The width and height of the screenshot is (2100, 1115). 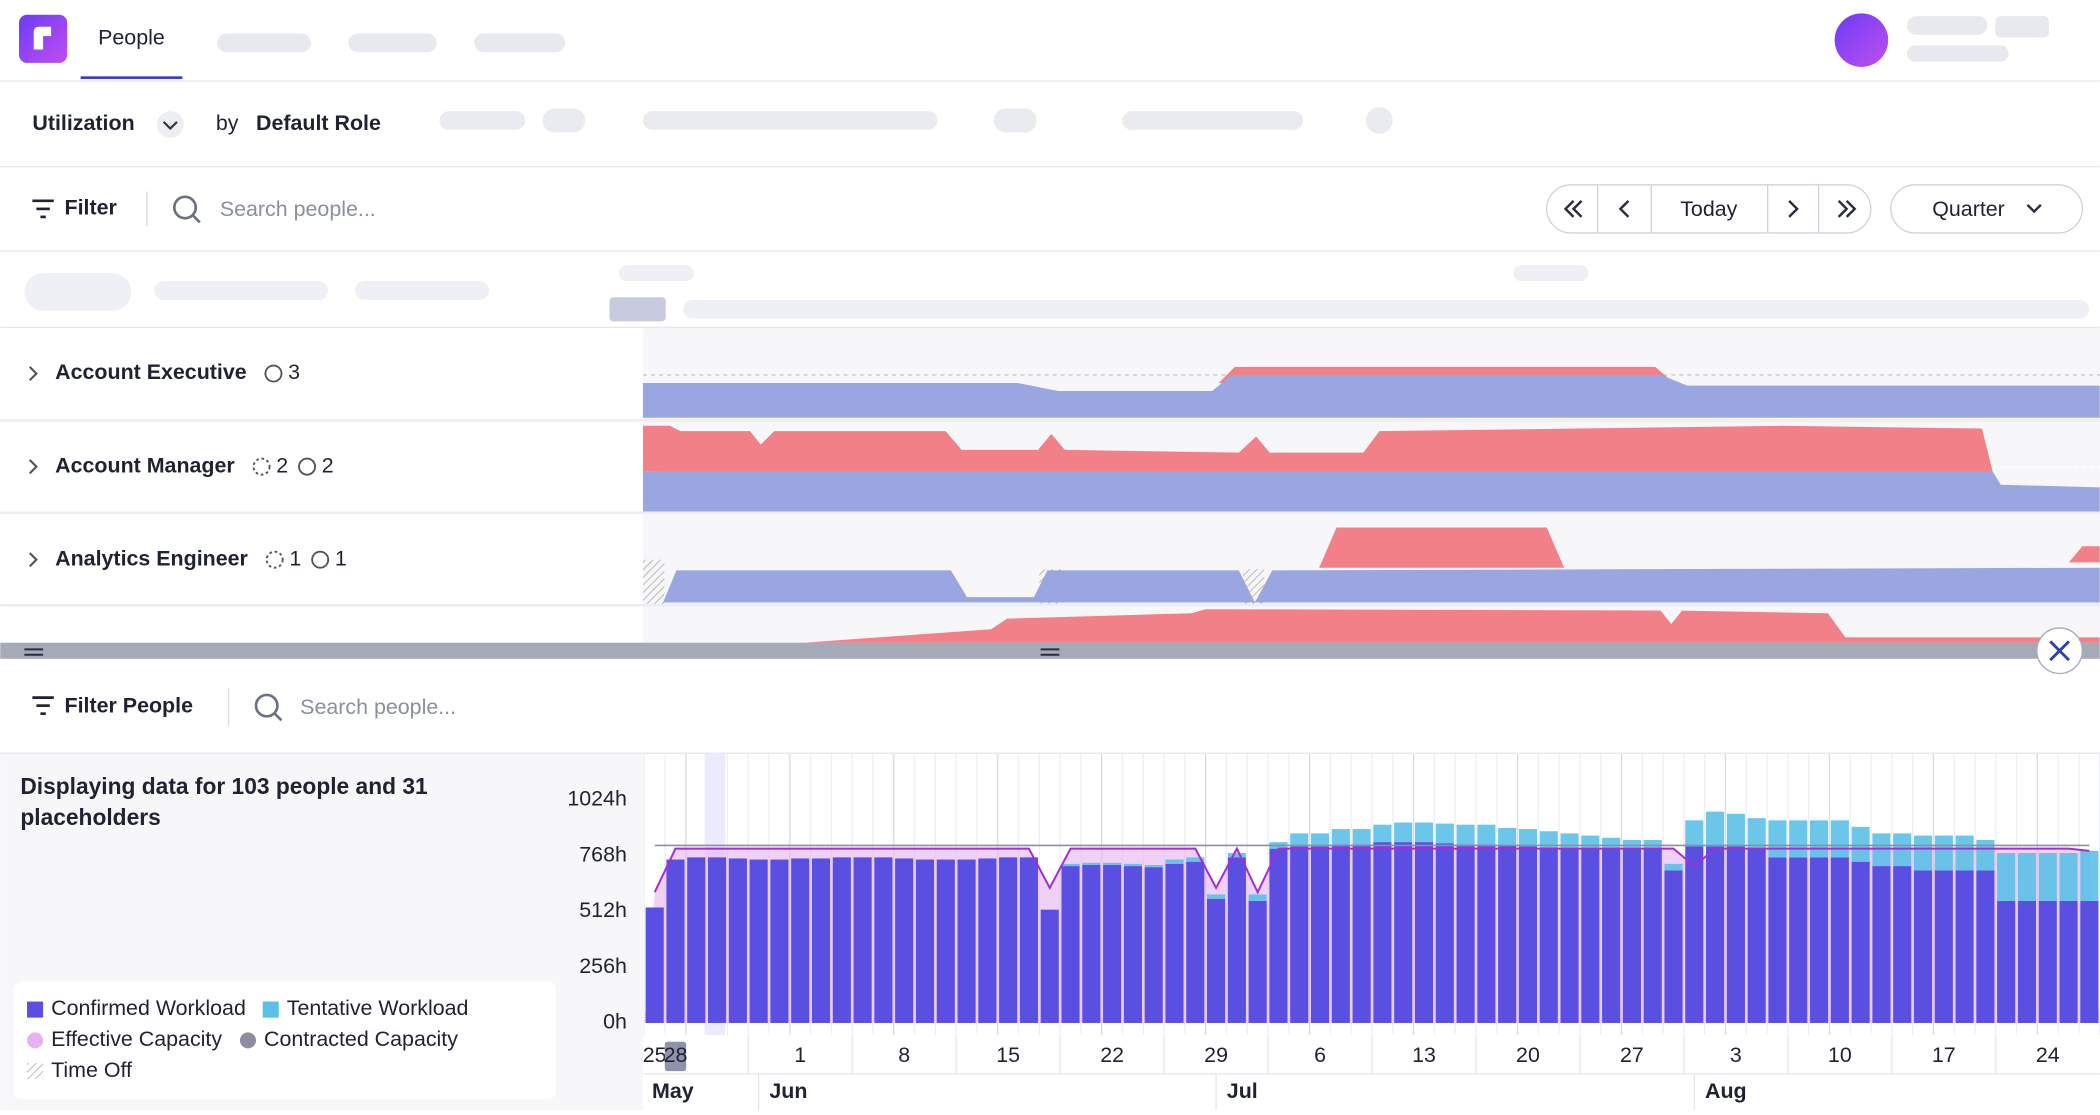 What do you see at coordinates (91, 208) in the screenshot?
I see `filter-button: Filter` at bounding box center [91, 208].